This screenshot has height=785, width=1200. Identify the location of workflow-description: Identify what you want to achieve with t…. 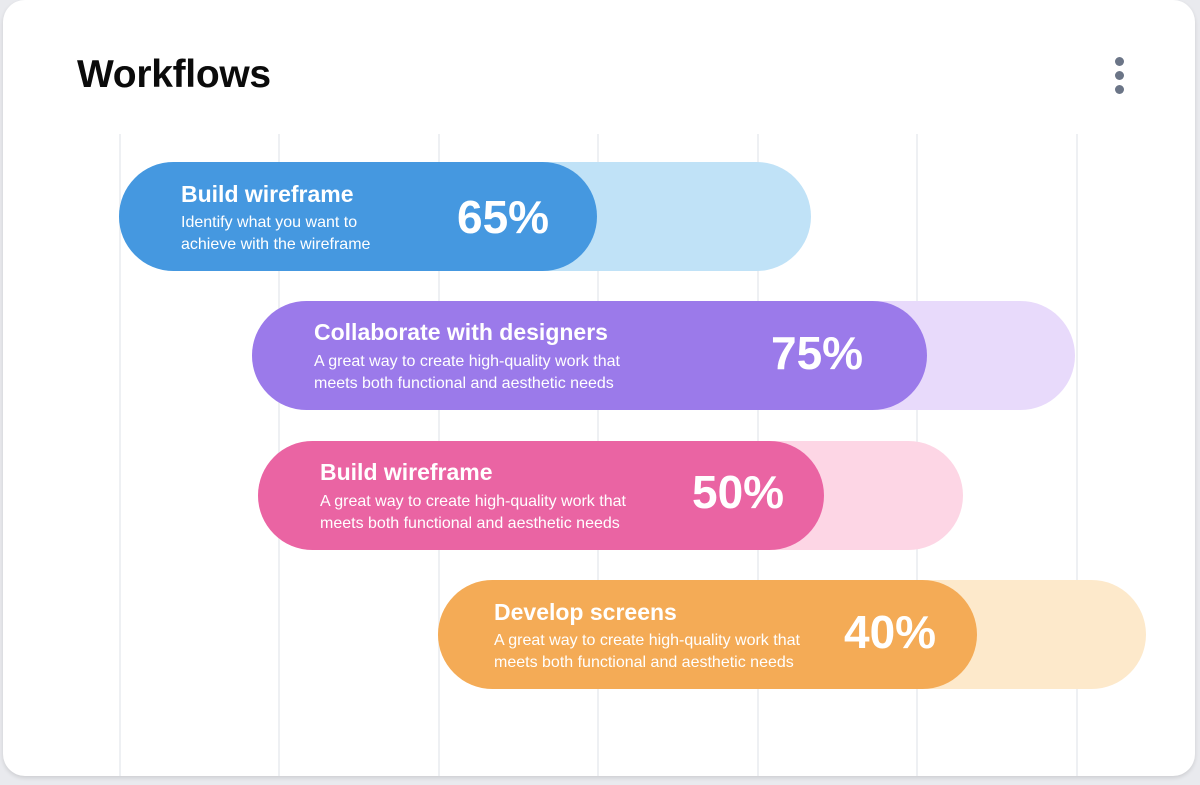
(276, 233).